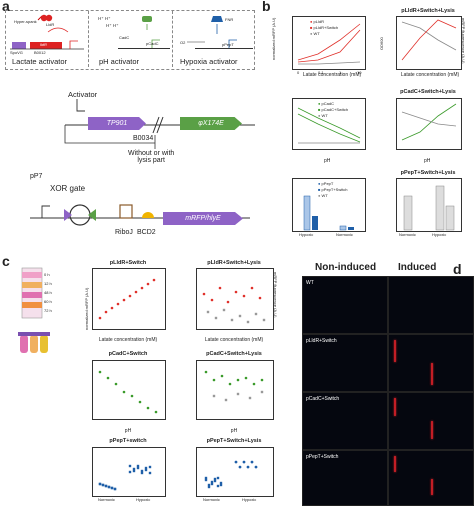 The height and width of the screenshot is (506, 474). I want to click on svg-text: H⁺ H⁺, so click(104, 18).